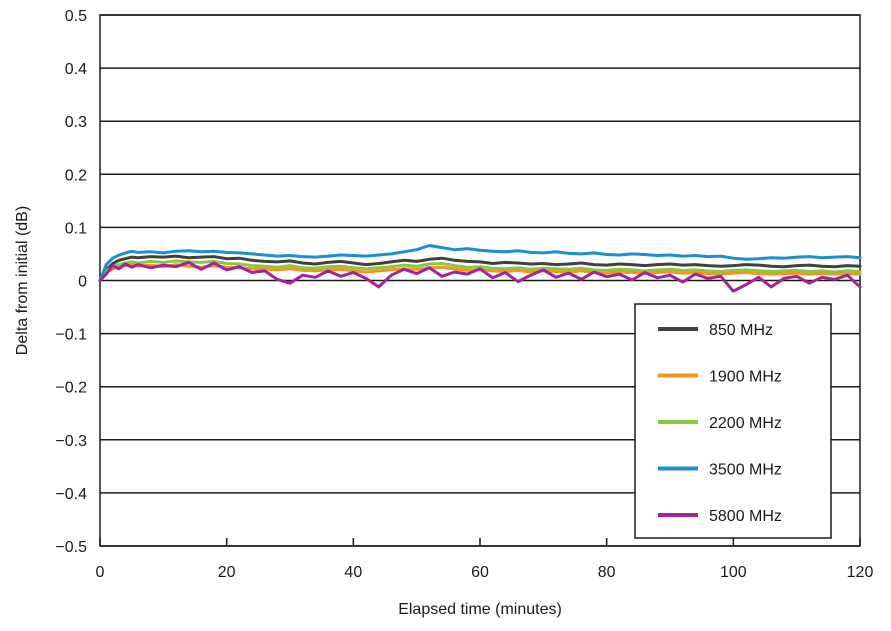 This screenshot has height=631, width=891. Describe the element at coordinates (745, 470) in the screenshot. I see `legend-label: 3500 MHz` at that location.